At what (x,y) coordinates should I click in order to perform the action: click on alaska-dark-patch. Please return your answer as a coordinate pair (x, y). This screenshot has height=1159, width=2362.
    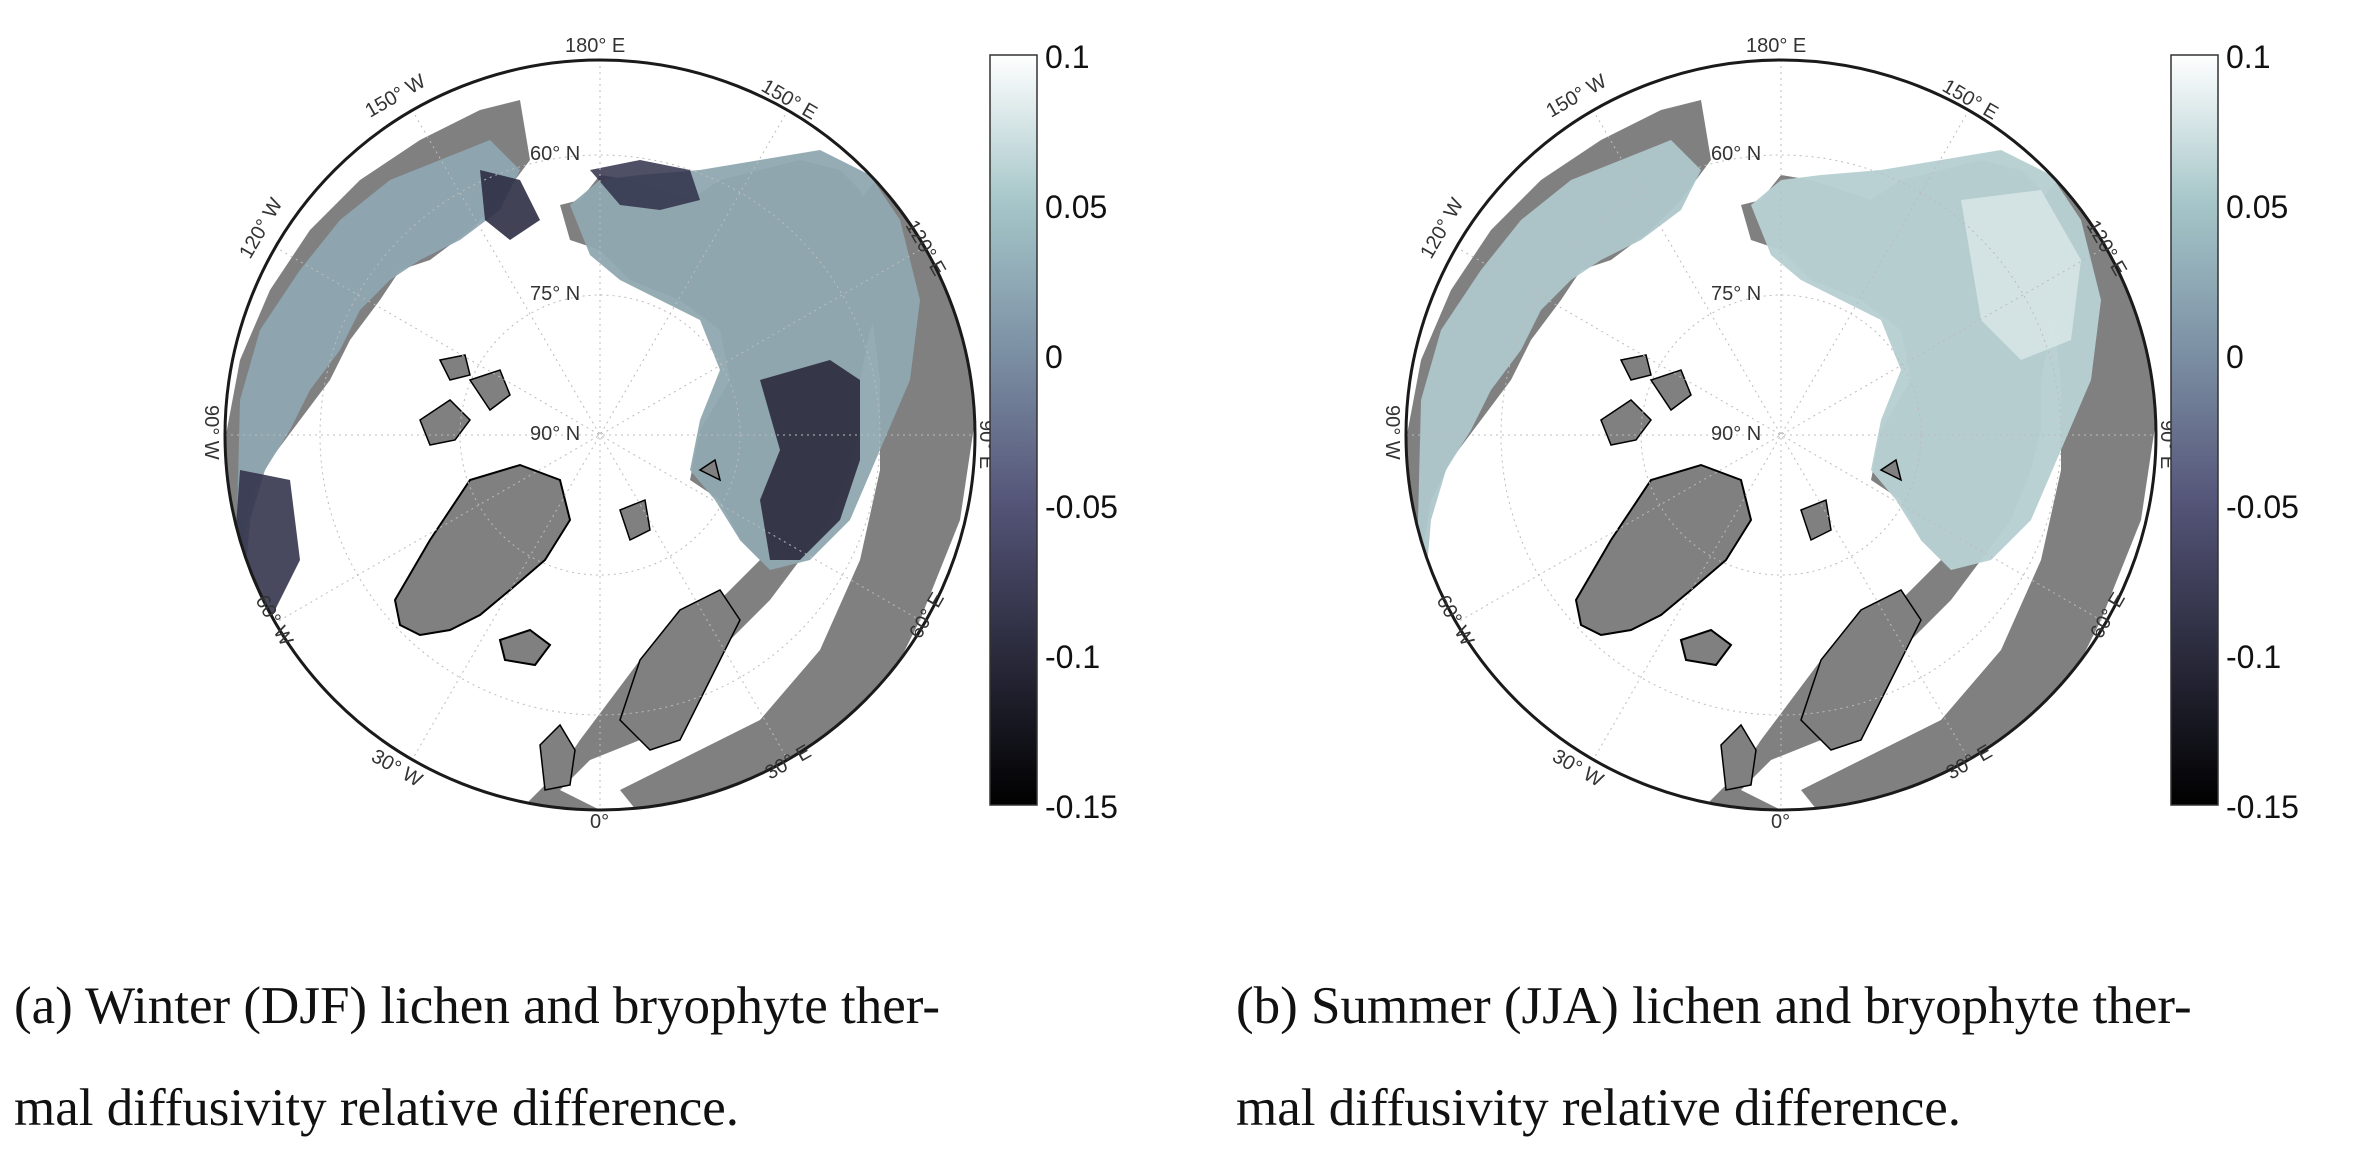
    Looking at the image, I should click on (510, 205).